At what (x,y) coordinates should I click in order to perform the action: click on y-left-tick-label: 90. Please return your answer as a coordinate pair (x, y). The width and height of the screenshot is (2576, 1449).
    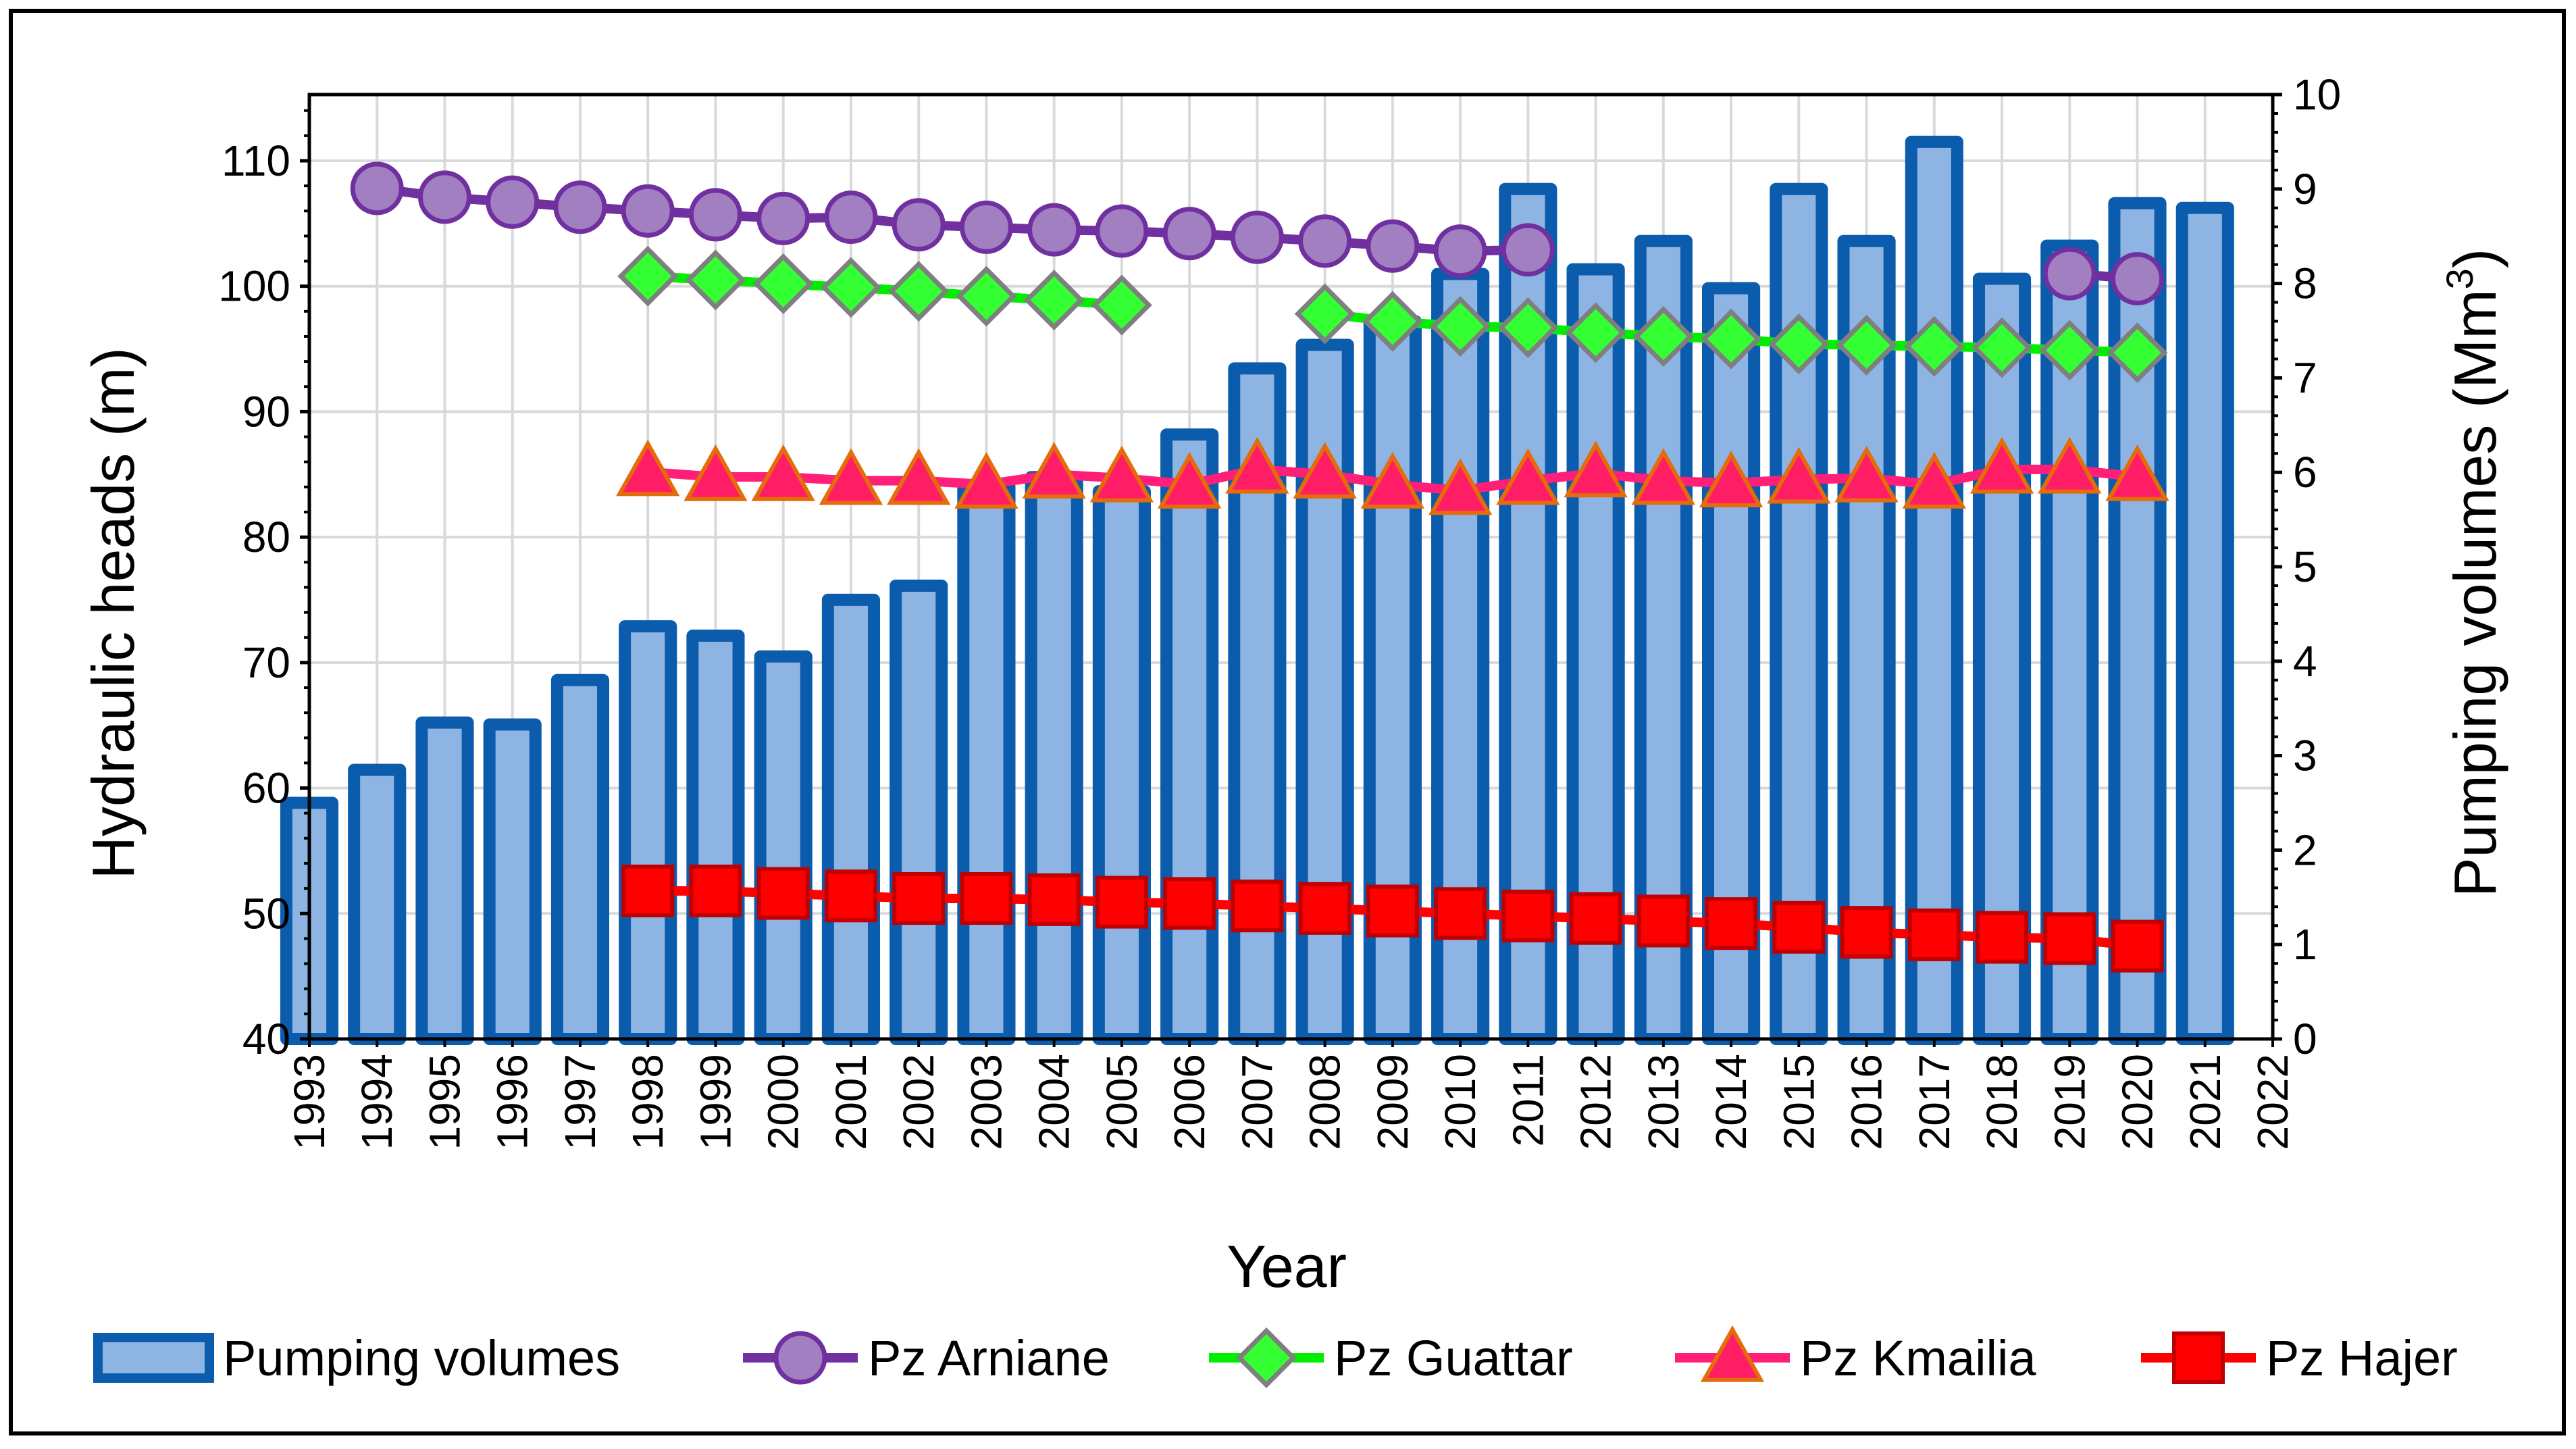
    Looking at the image, I should click on (266, 411).